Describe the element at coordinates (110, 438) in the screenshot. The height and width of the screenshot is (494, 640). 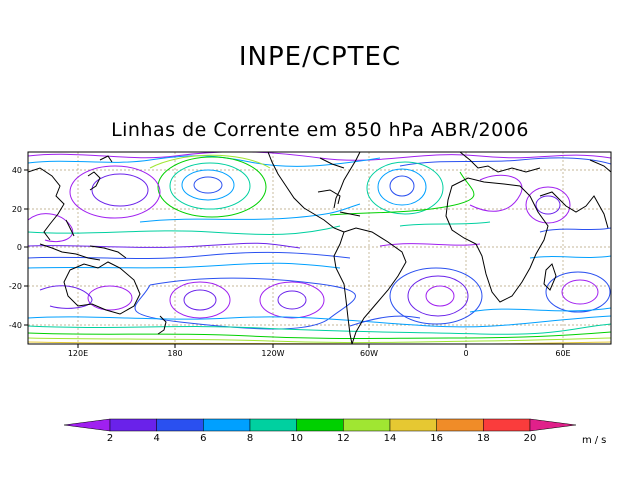
I see `colorbar-label: 2` at that location.